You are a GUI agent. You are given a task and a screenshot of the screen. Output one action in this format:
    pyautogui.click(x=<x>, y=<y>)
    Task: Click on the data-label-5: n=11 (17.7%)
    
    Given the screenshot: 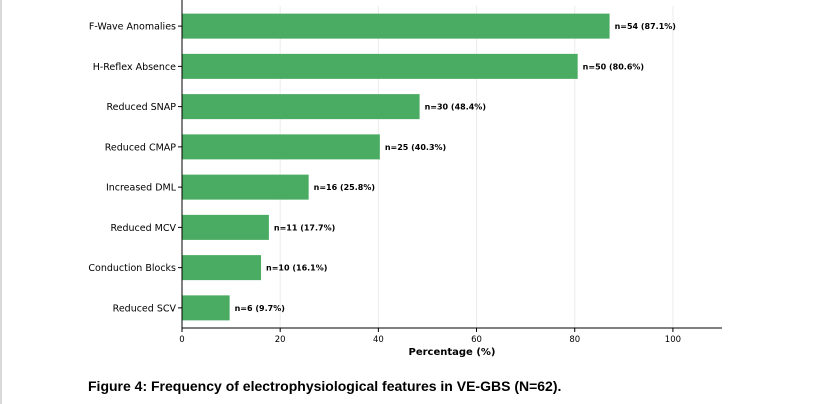 What is the action you would take?
    pyautogui.click(x=304, y=227)
    